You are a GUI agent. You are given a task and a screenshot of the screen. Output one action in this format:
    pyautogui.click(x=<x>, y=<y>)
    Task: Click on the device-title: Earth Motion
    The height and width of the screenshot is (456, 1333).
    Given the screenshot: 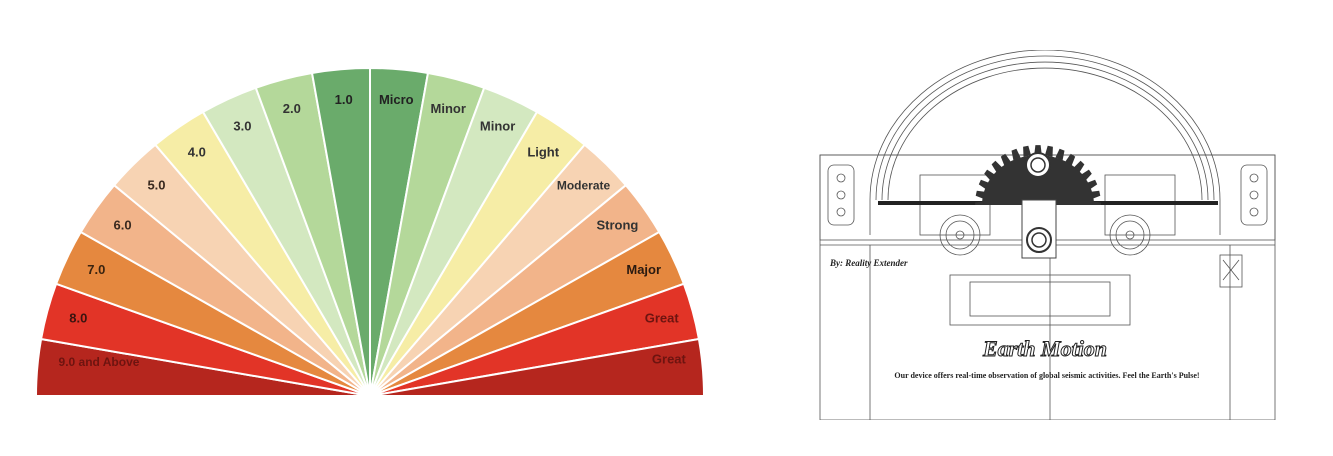 What is the action you would take?
    pyautogui.click(x=1044, y=348)
    